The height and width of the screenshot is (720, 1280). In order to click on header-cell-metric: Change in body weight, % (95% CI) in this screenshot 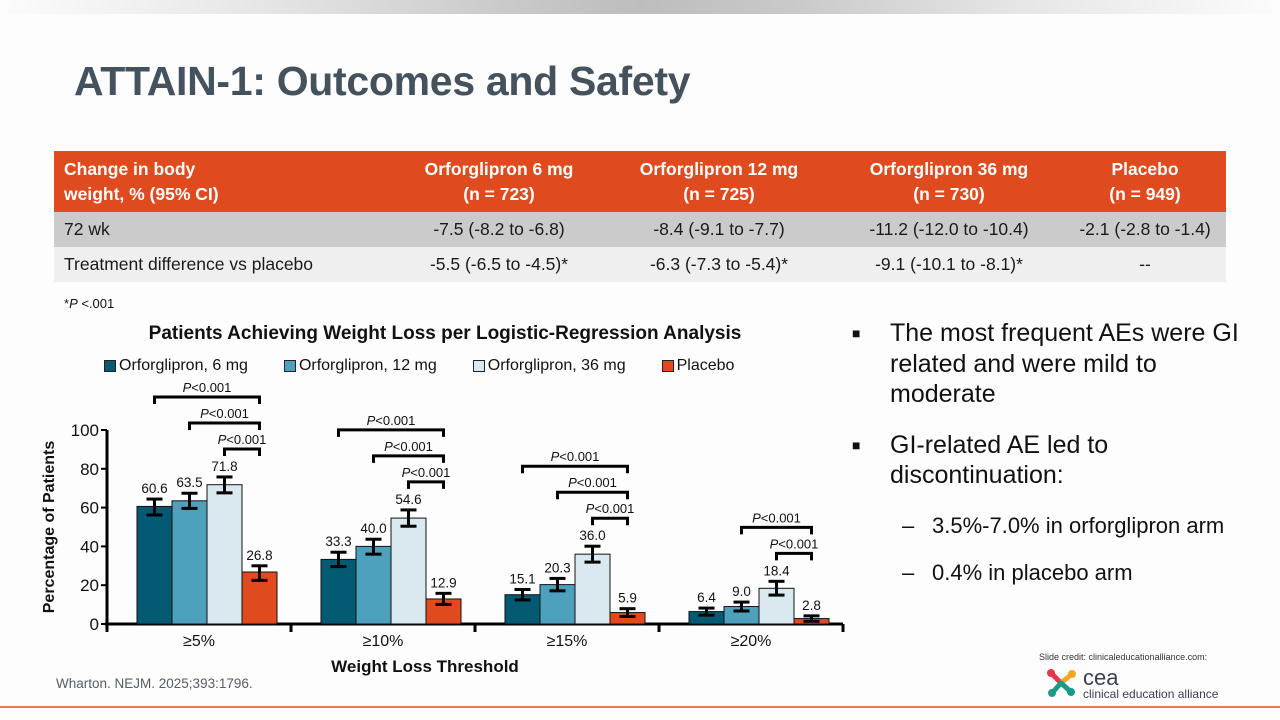, I will do `click(224, 181)`.